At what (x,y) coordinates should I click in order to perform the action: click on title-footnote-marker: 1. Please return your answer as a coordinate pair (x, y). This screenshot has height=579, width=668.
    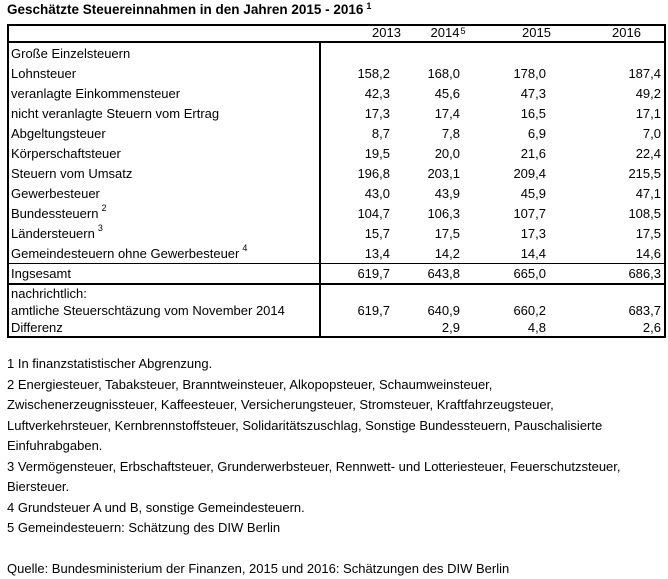
    Looking at the image, I should click on (369, 6).